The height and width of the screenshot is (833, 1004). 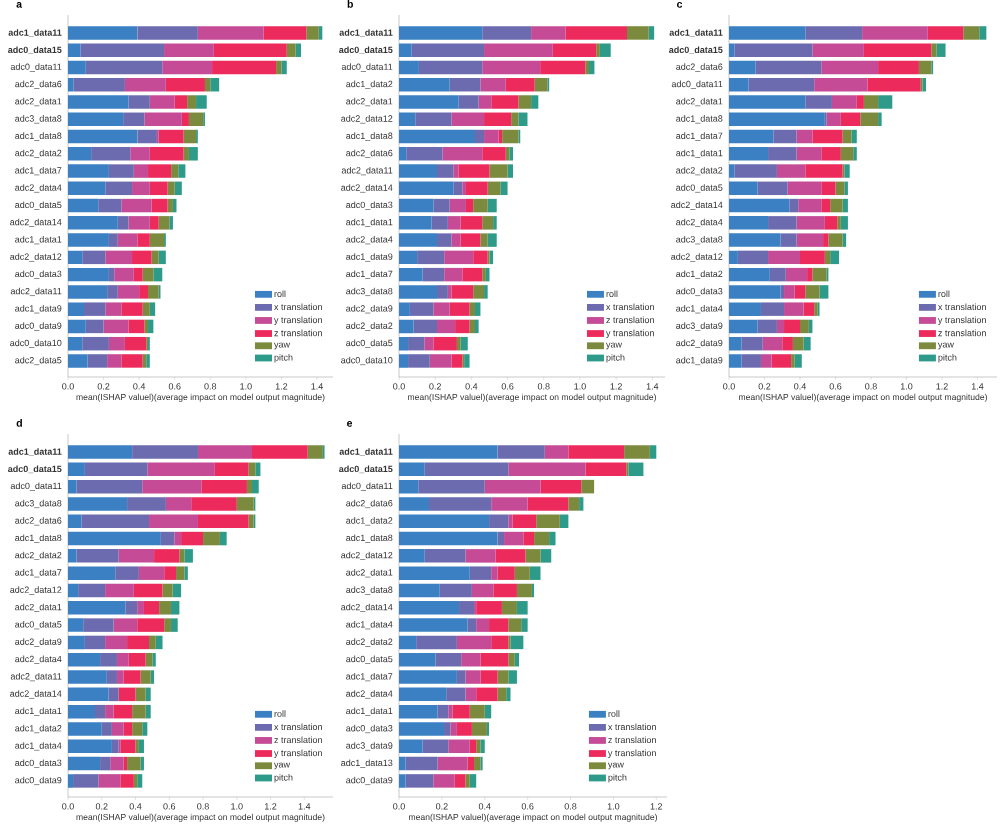 What do you see at coordinates (367, 486) in the screenshot?
I see `y-tick-label: adc0_data11` at bounding box center [367, 486].